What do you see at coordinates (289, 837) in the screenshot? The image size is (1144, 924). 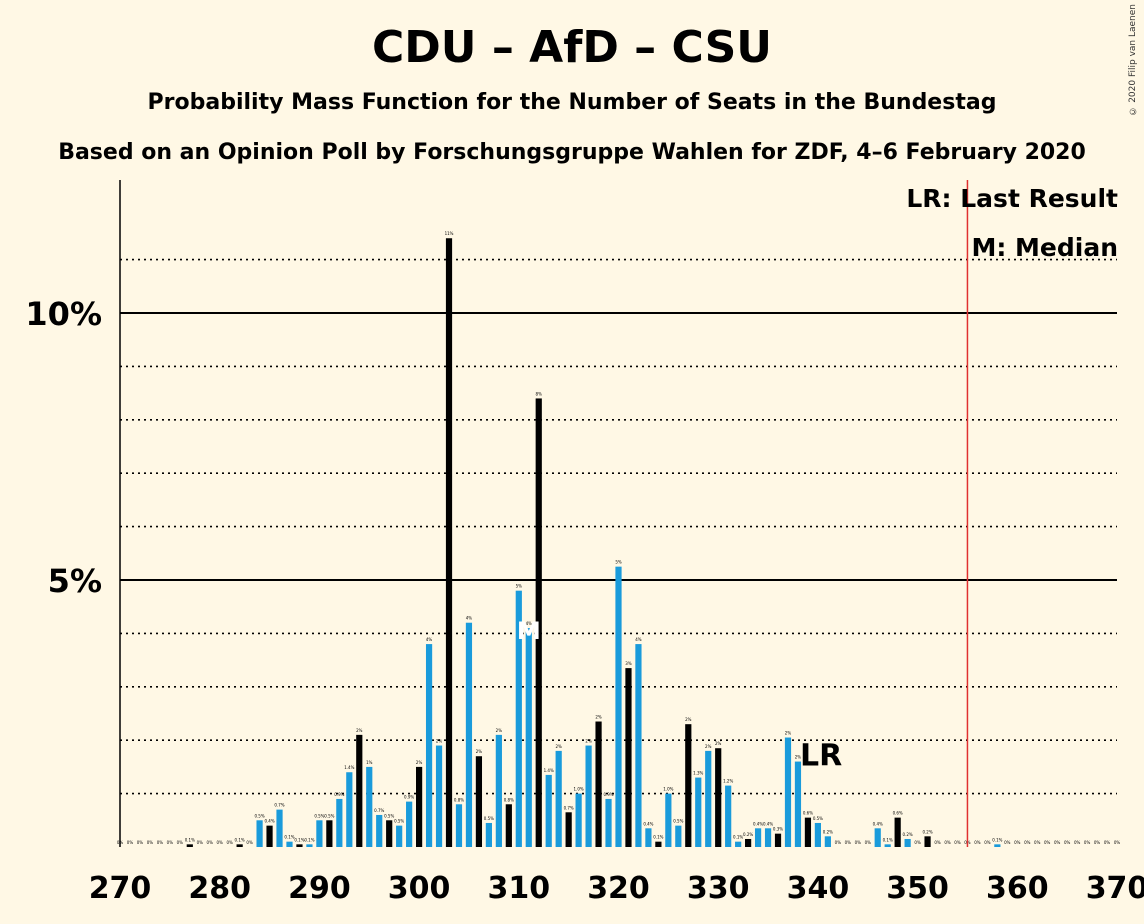 I see `bar-label-287: 0.1%` at bounding box center [289, 837].